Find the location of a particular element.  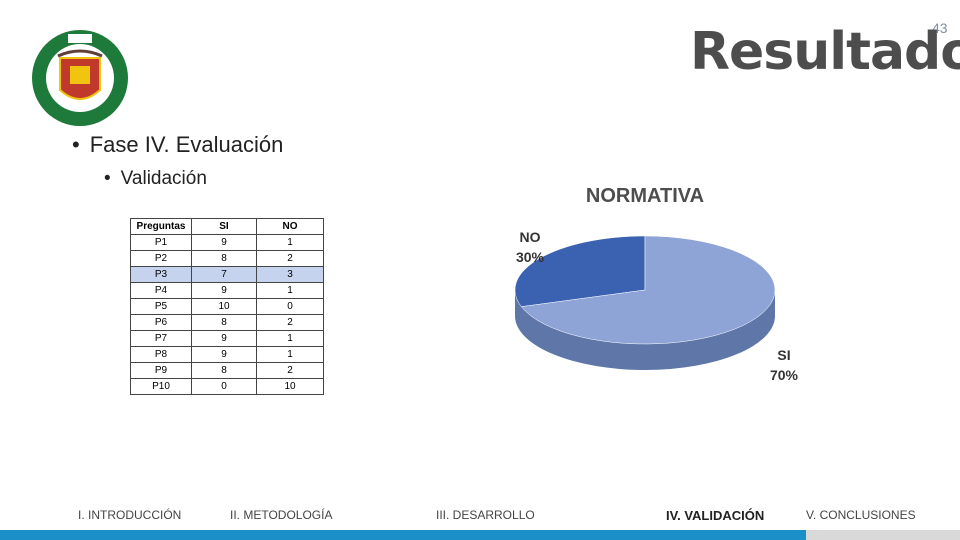

chart-title: NORMATIVA is located at coordinates (645, 196).